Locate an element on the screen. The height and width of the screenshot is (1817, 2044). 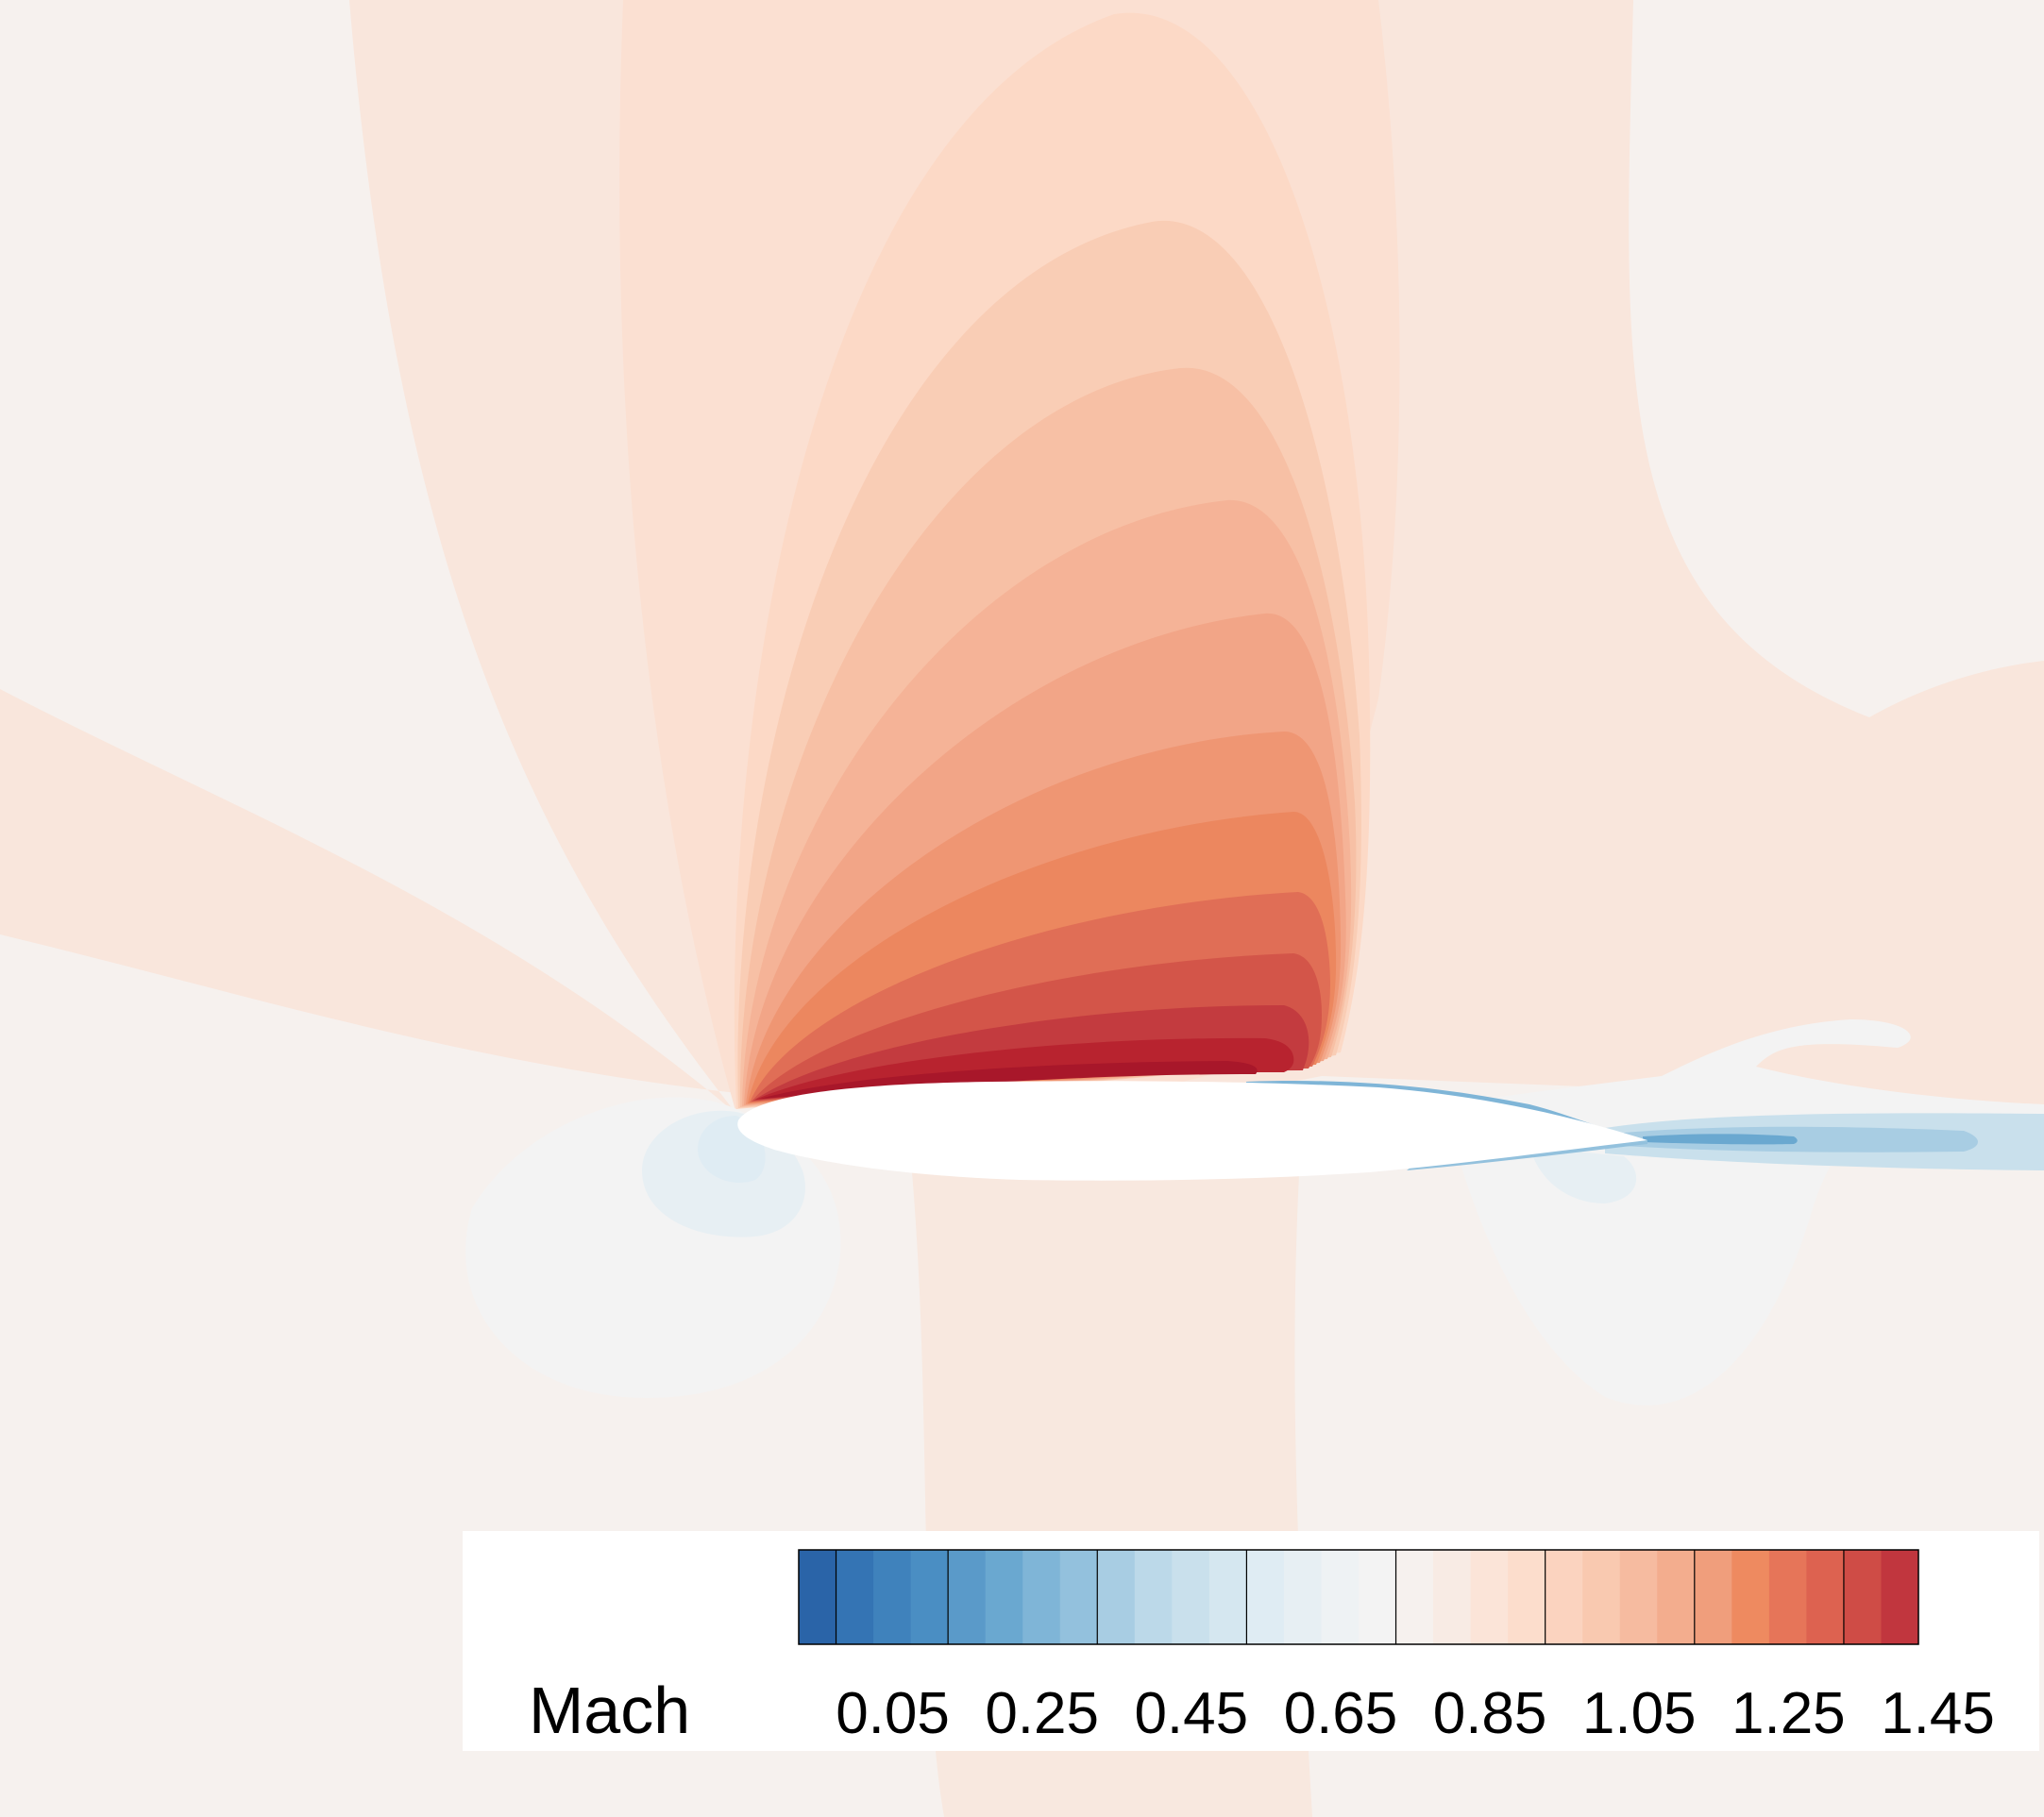
colorbar-swatches is located at coordinates (1359, 1597).